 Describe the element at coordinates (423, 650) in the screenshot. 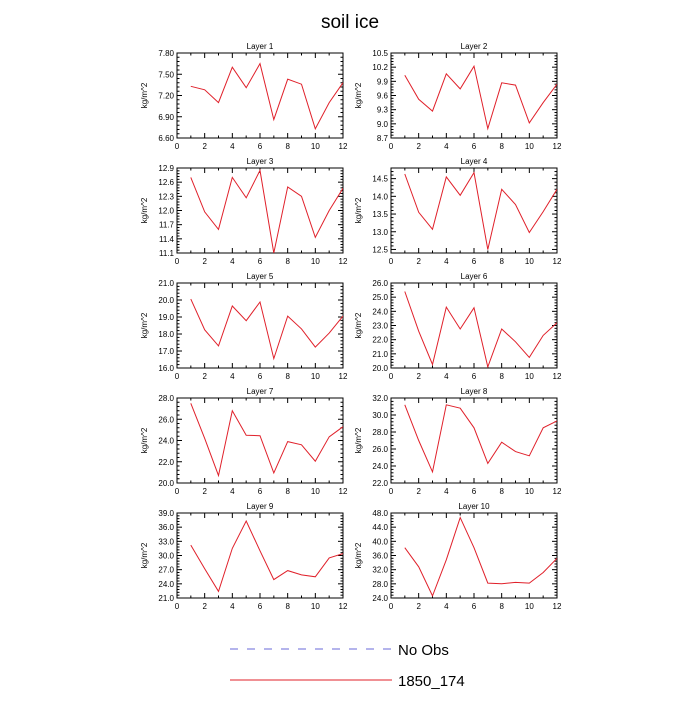

I see `legend-label-no-obs: No Obs` at that location.